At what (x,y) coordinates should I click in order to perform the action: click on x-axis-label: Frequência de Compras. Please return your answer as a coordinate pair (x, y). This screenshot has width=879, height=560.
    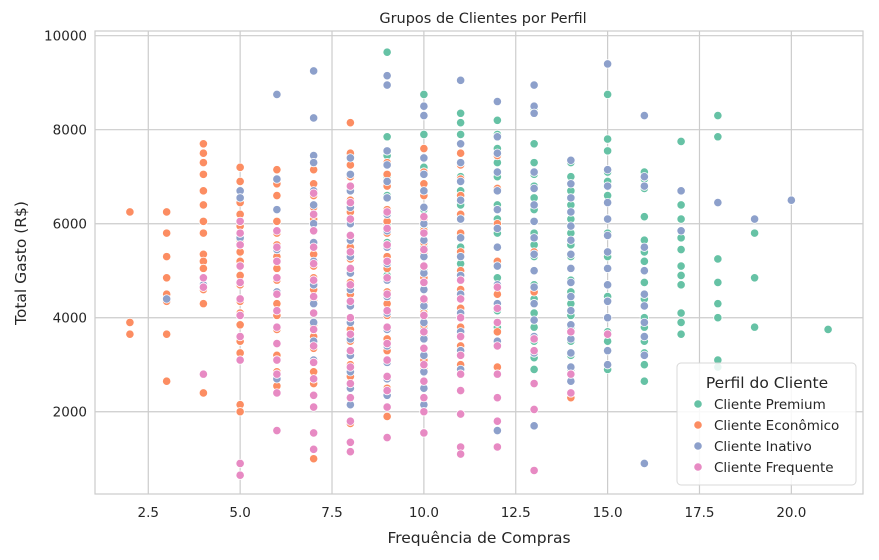
    Looking at the image, I should click on (478, 538).